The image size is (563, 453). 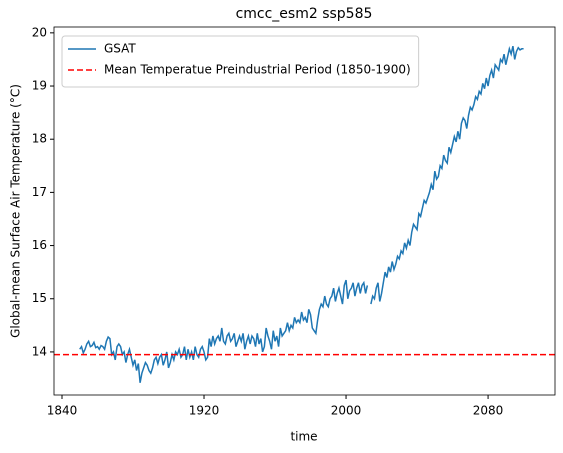 What do you see at coordinates (39, 245) in the screenshot?
I see `y-tick-label: 16` at bounding box center [39, 245].